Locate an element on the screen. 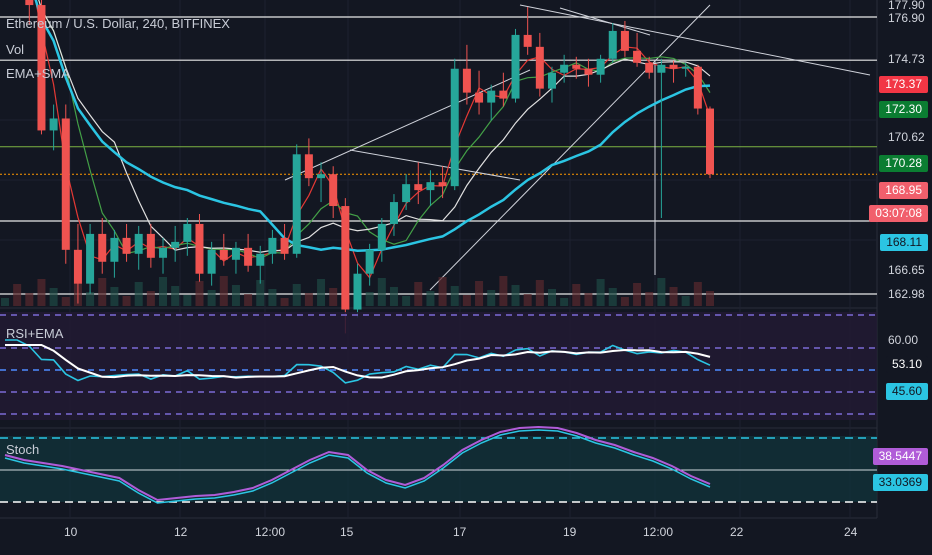  stoch-pane is located at coordinates (438, 464).